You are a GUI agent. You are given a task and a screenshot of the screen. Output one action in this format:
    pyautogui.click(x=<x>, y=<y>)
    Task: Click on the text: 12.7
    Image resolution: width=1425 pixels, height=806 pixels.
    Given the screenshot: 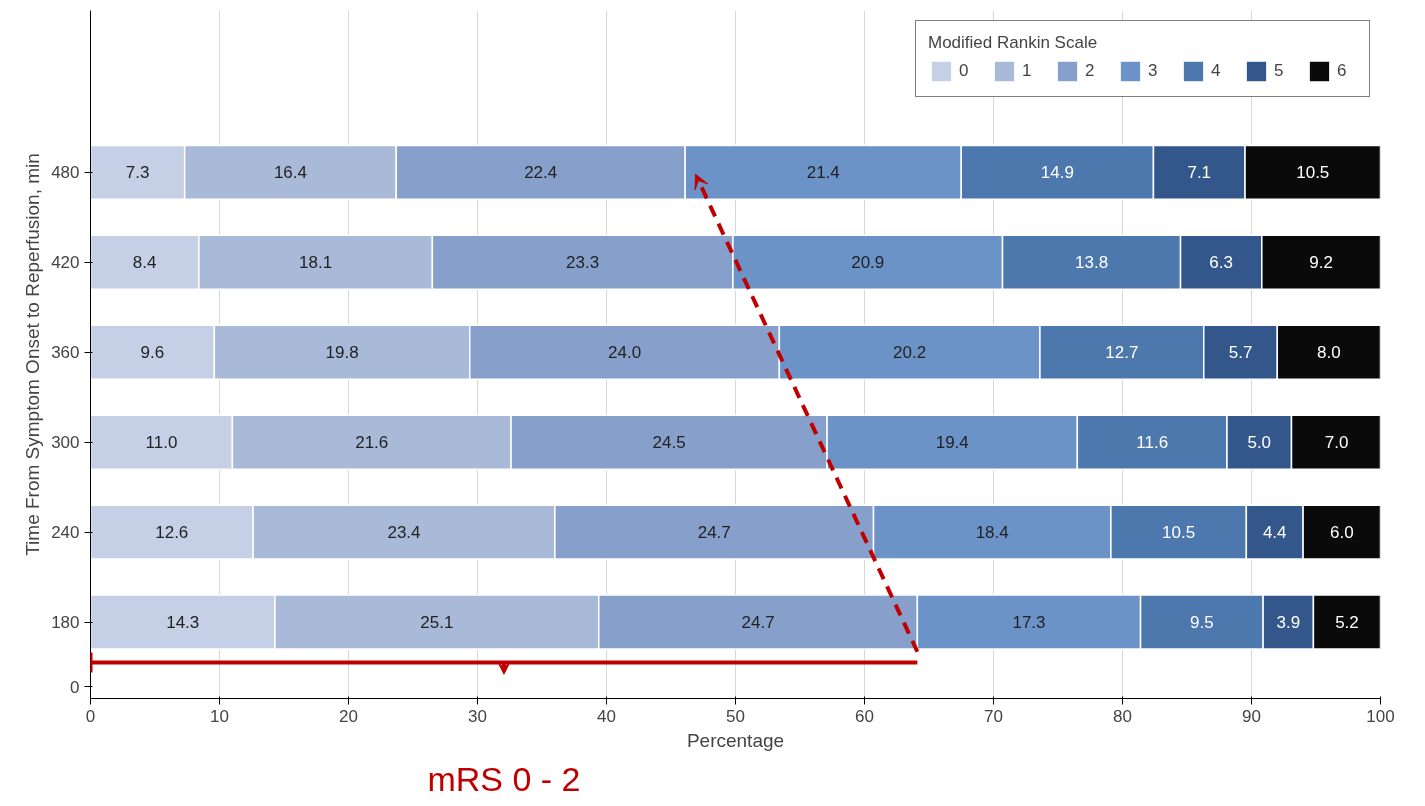 What is the action you would take?
    pyautogui.click(x=1122, y=353)
    